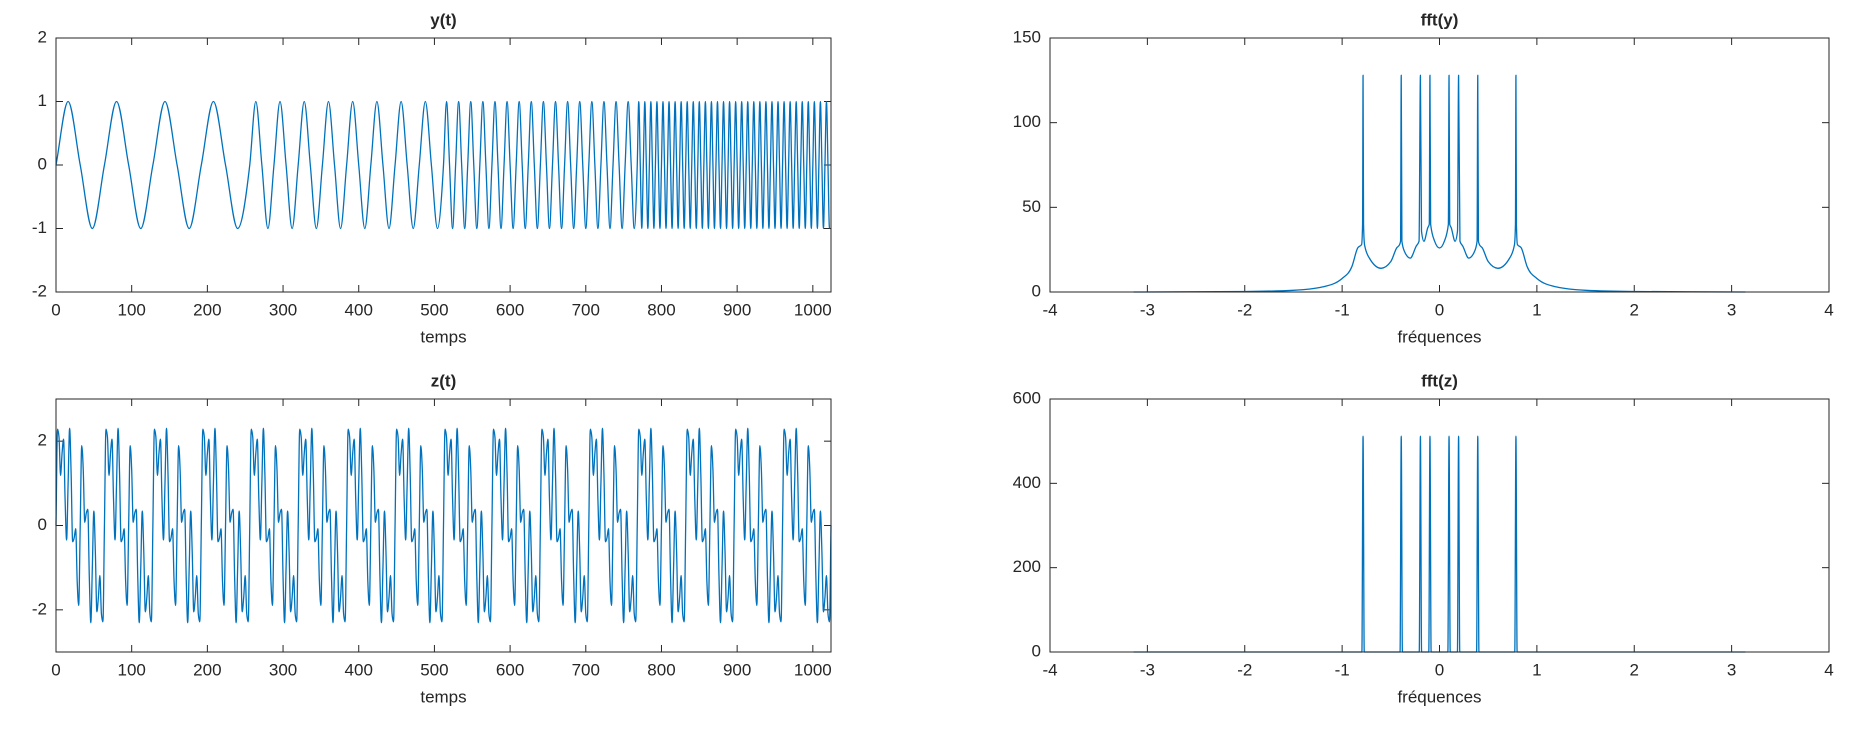 Image resolution: width=1866 pixels, height=729 pixels. What do you see at coordinates (42, 100) in the screenshot?
I see `y-tick-label: 1` at bounding box center [42, 100].